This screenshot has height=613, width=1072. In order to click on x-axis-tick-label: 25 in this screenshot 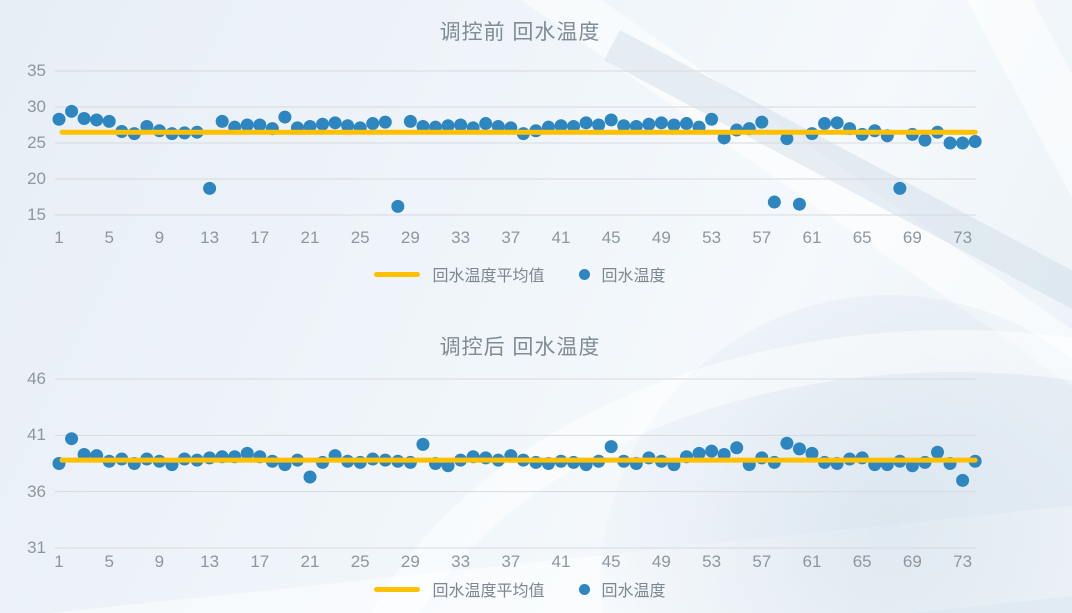, I will do `click(360, 237)`.